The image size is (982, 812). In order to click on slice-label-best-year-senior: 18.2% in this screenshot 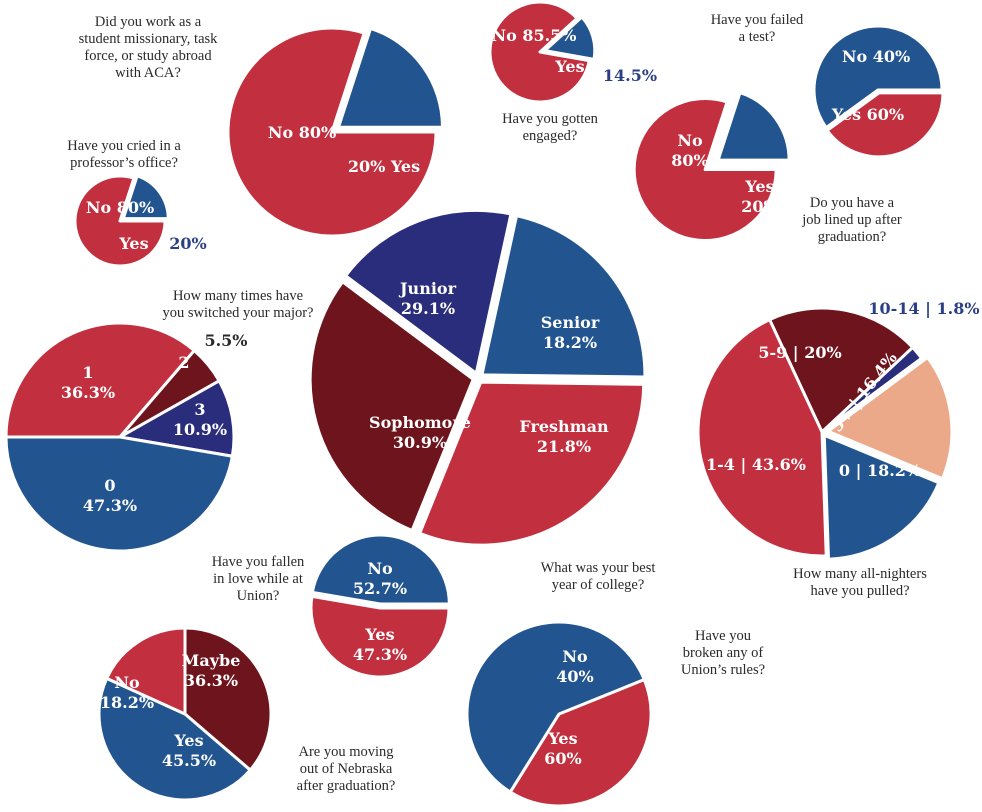, I will do `click(570, 342)`.